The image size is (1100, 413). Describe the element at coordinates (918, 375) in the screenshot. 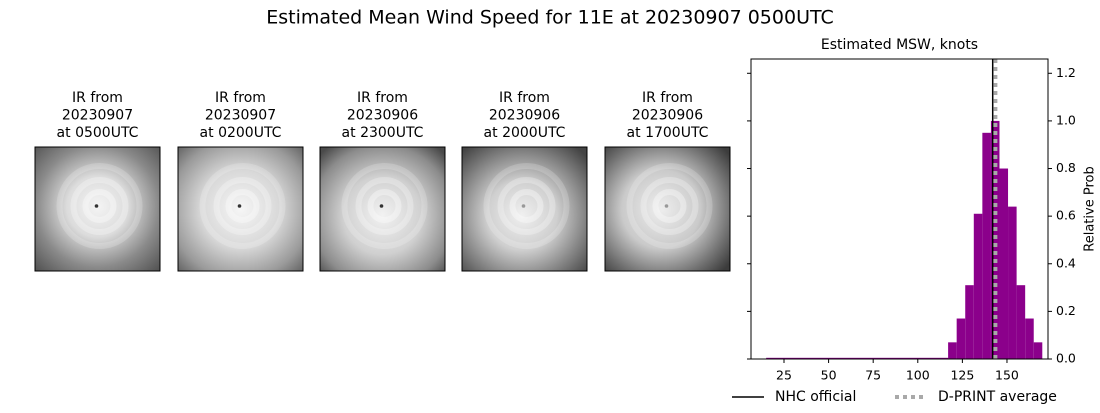

I see `x-tick-label: 100` at that location.